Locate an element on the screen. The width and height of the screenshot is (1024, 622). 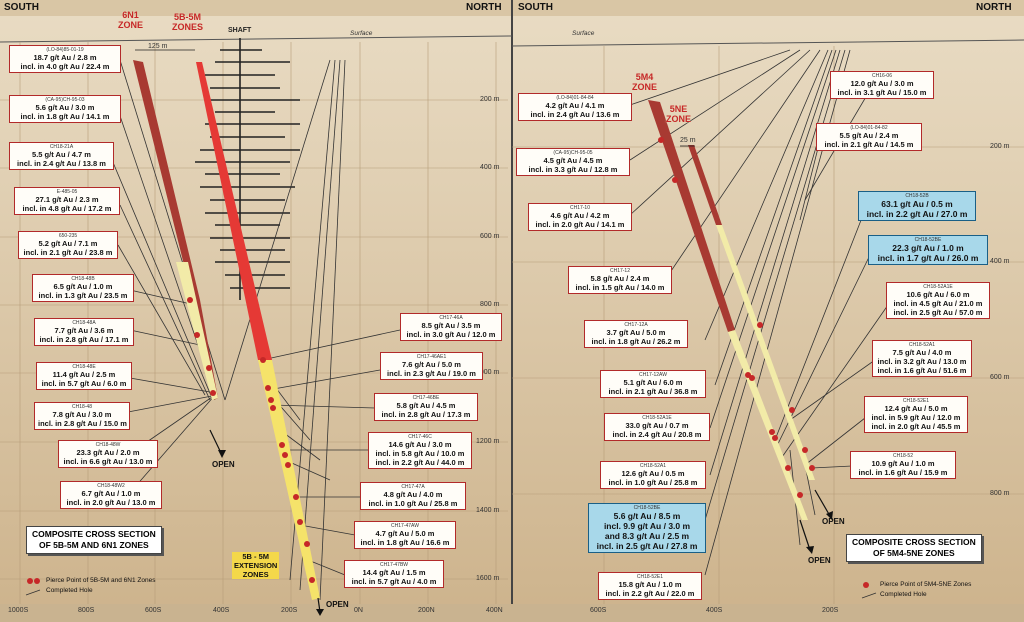
right-easting-400s: 400S is located at coordinates (714, 610).